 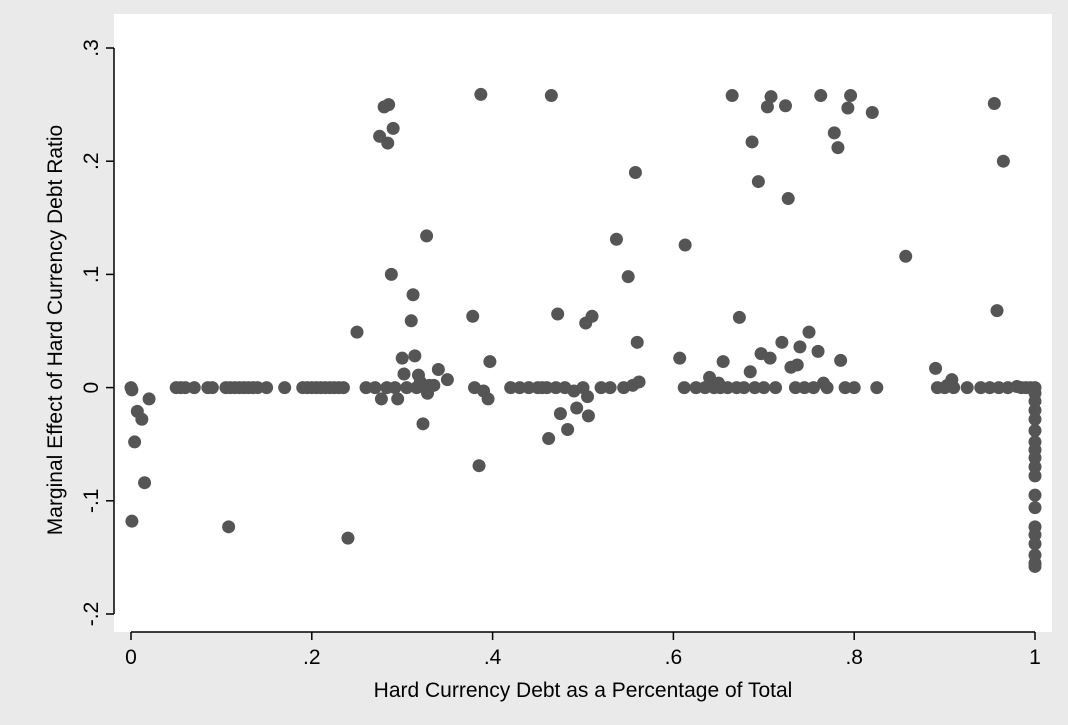 What do you see at coordinates (493, 657) in the screenshot?
I see `x-tick-label: .4` at bounding box center [493, 657].